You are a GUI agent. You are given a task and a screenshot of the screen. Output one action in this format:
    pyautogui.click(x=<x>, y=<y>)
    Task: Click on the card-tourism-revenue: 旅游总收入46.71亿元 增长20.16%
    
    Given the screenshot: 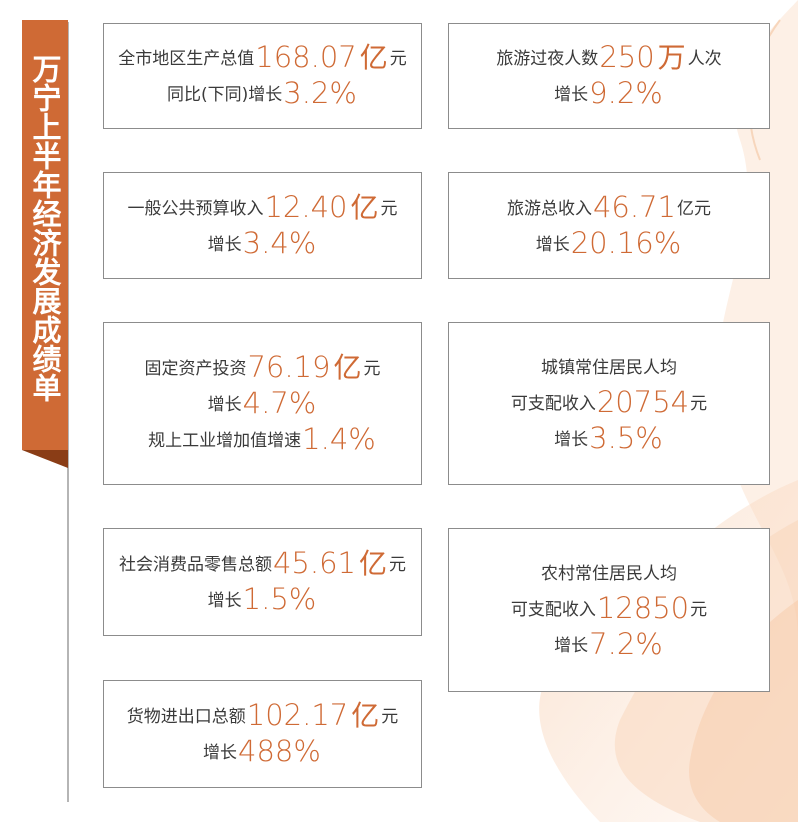 What is the action you would take?
    pyautogui.click(x=609, y=225)
    